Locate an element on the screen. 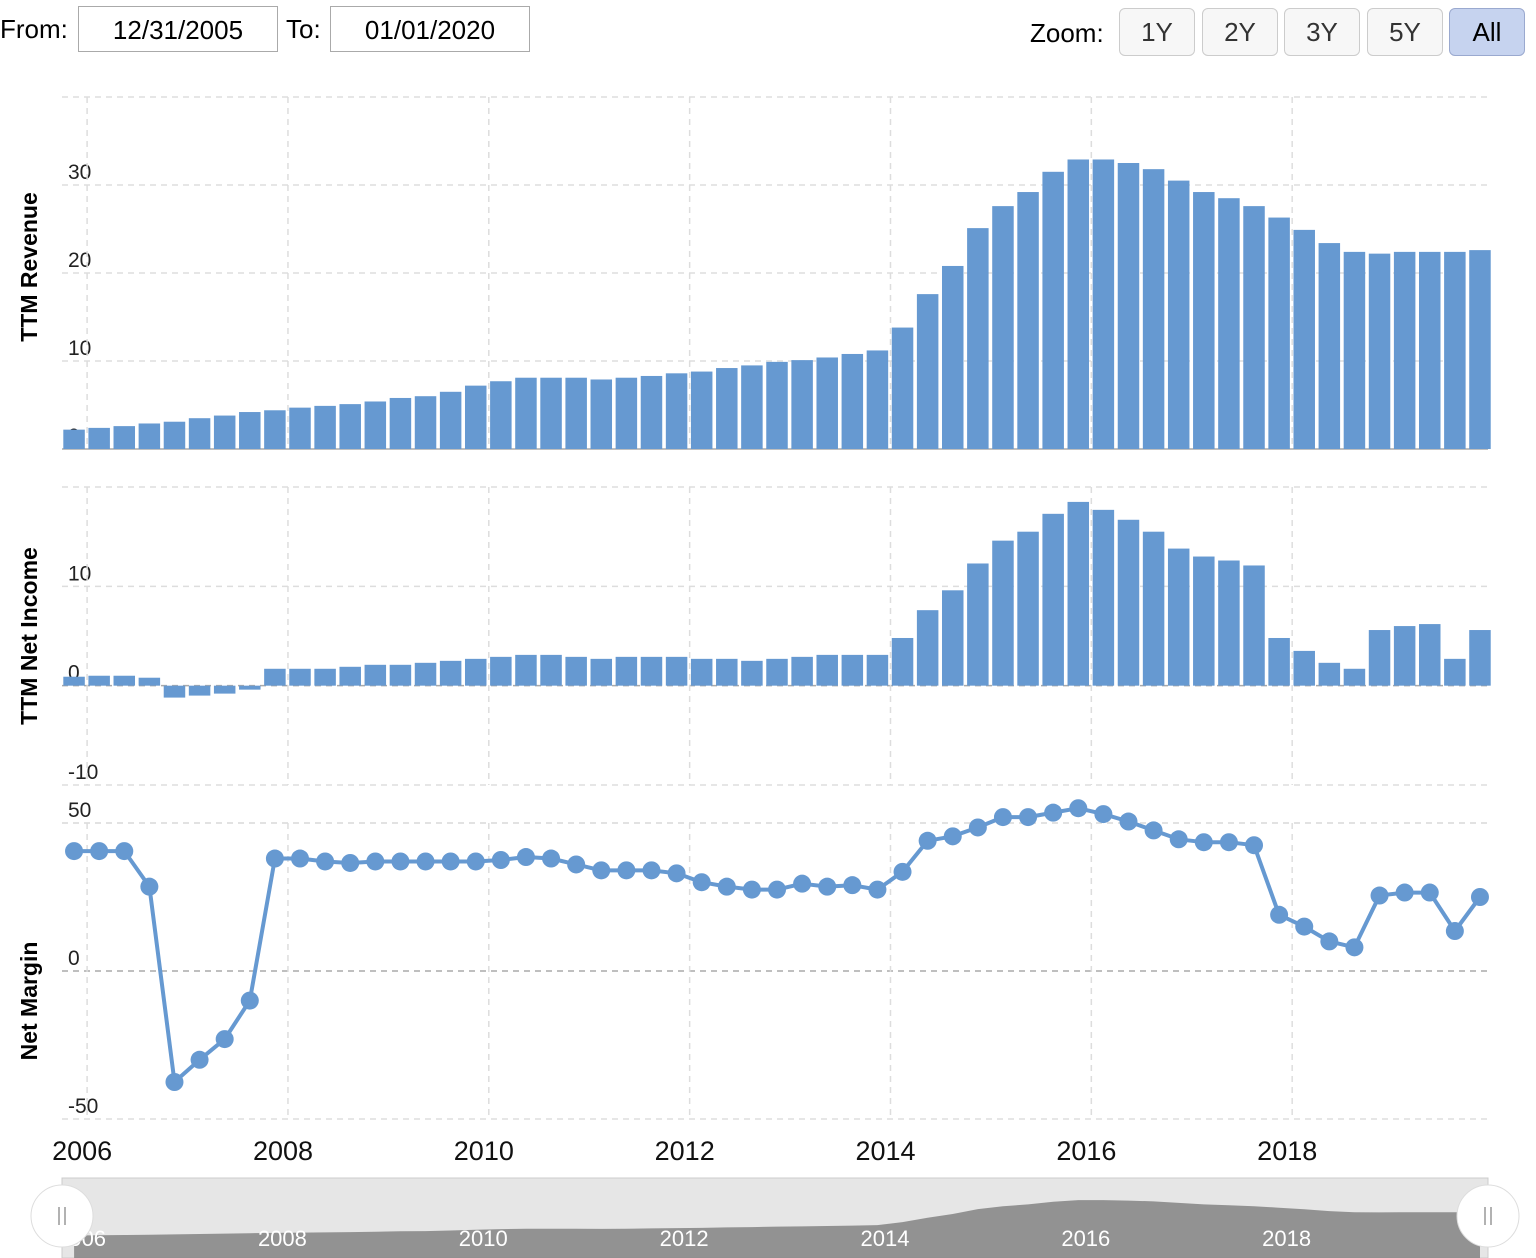 The height and width of the screenshot is (1258, 1536). y-axis-title: Net Margin is located at coordinates (29, 1001).